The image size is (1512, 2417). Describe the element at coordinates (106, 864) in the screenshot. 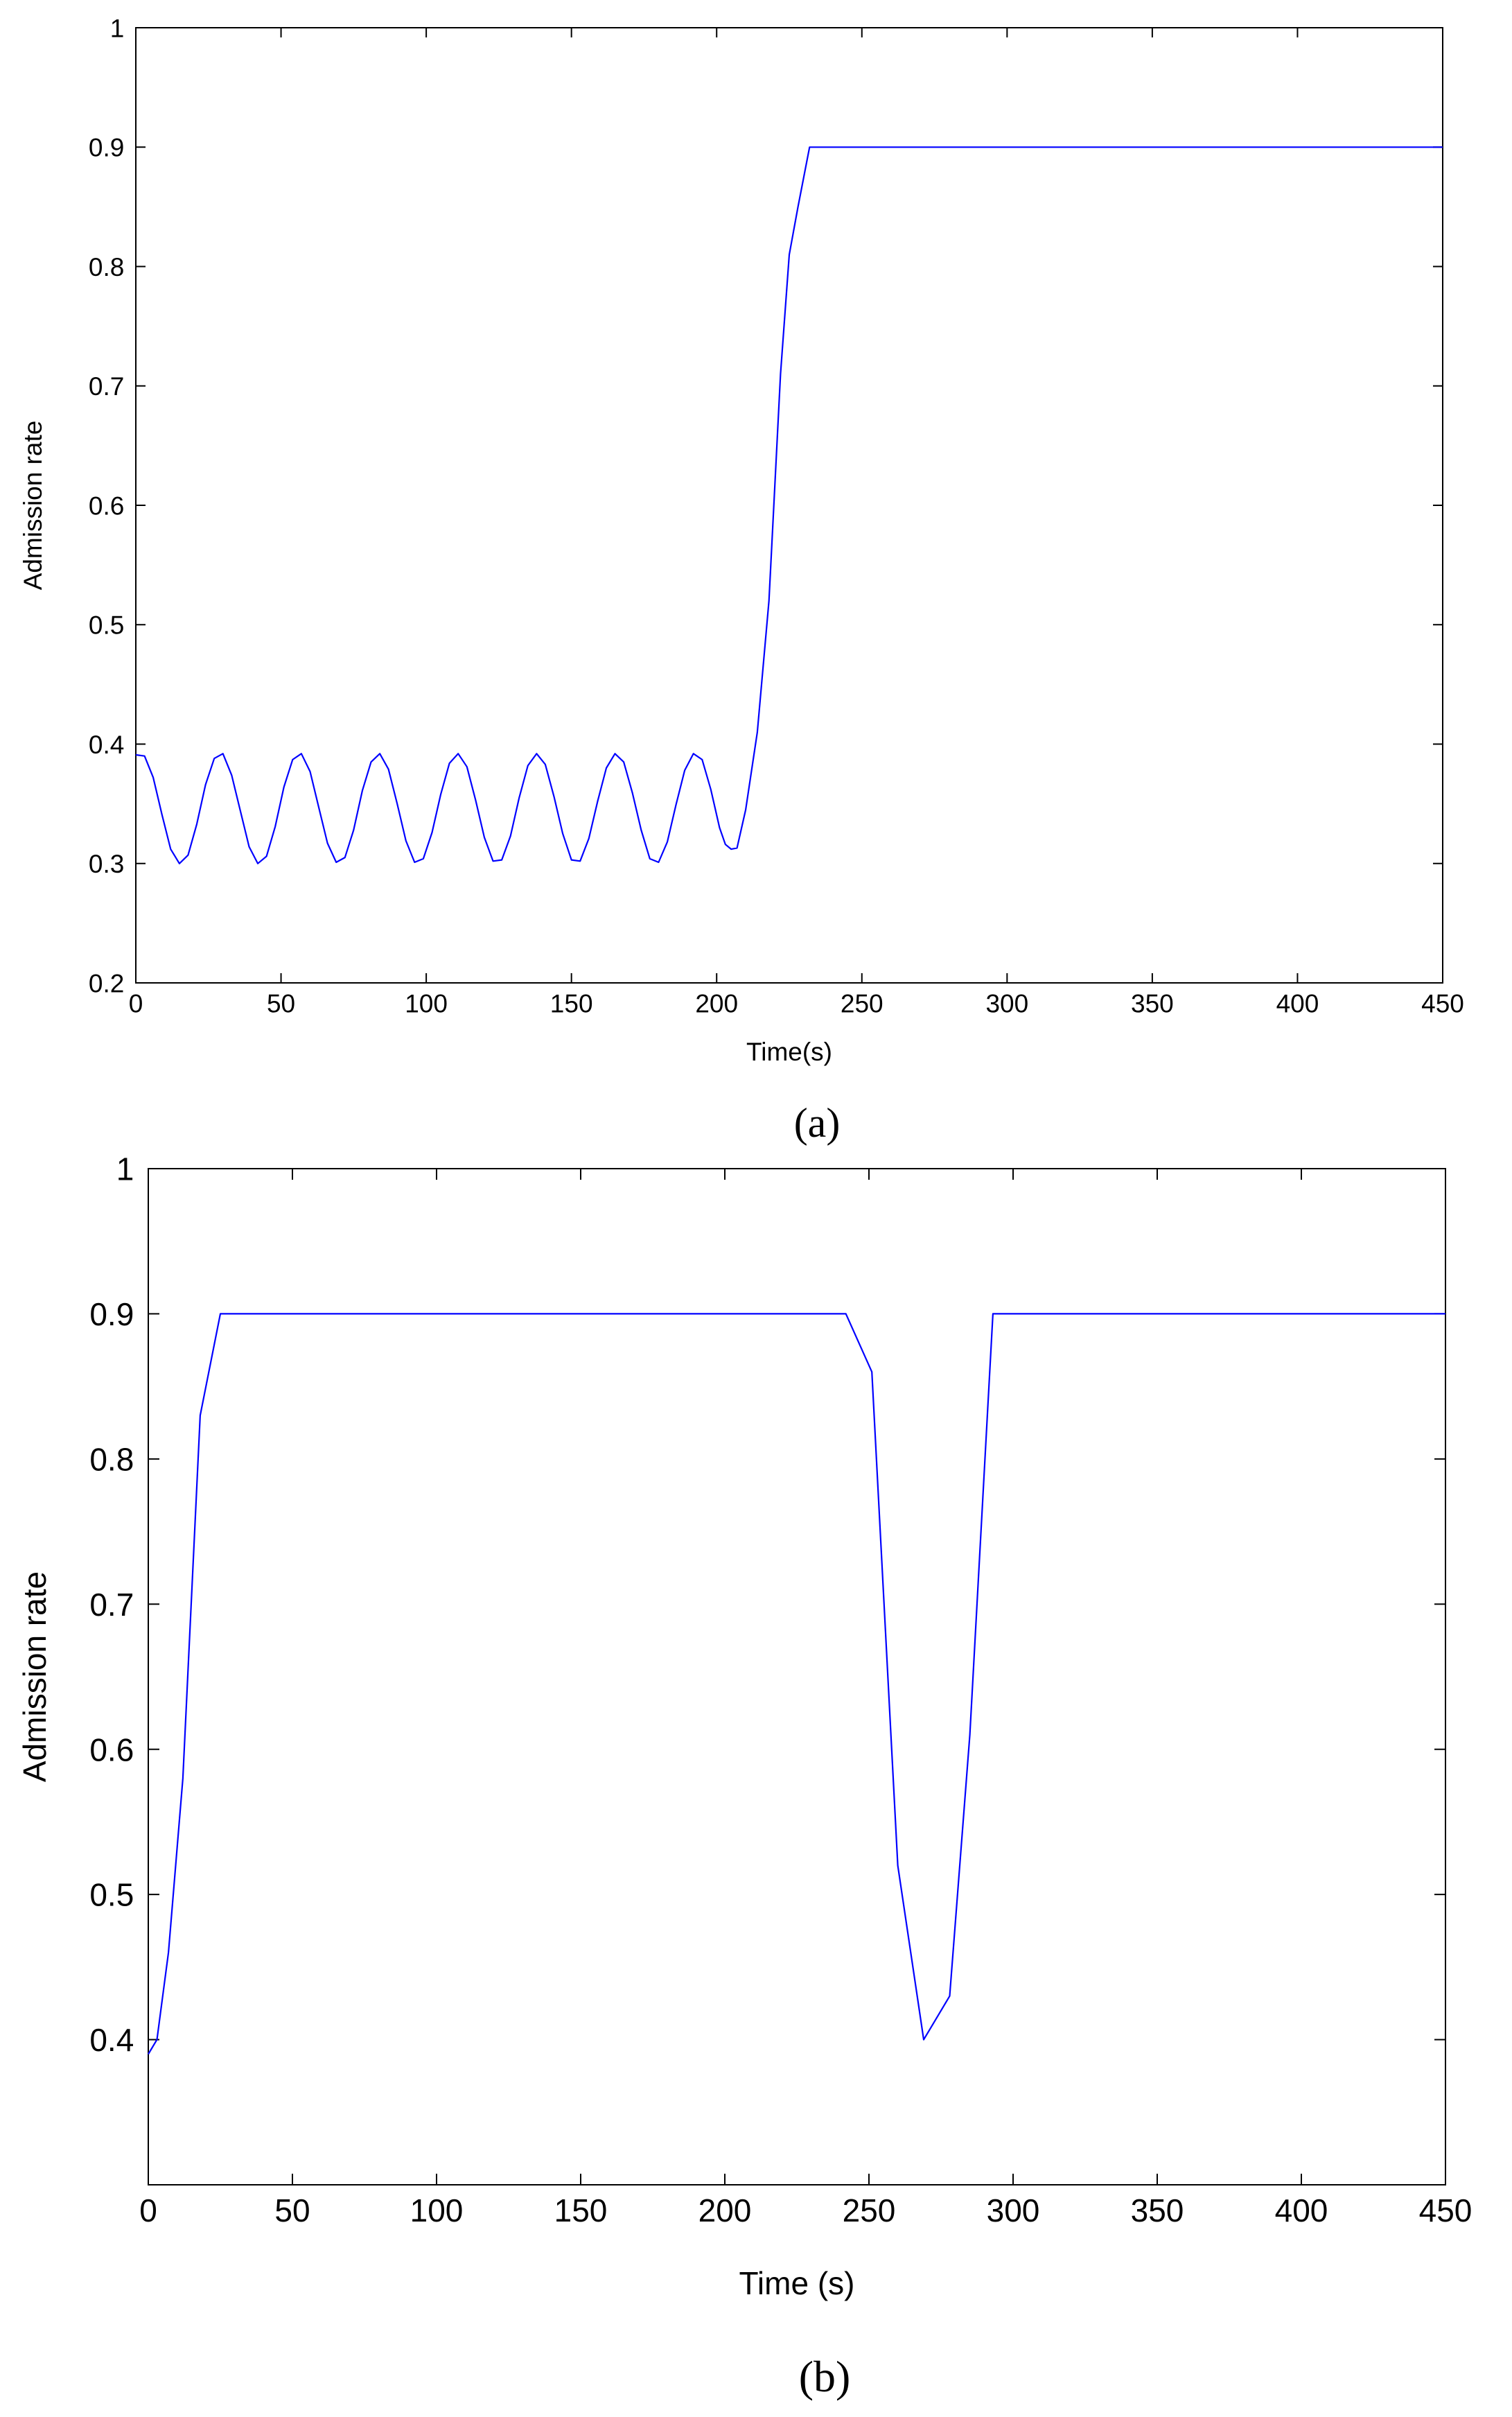

I see `y-tick-label: 0.3` at that location.